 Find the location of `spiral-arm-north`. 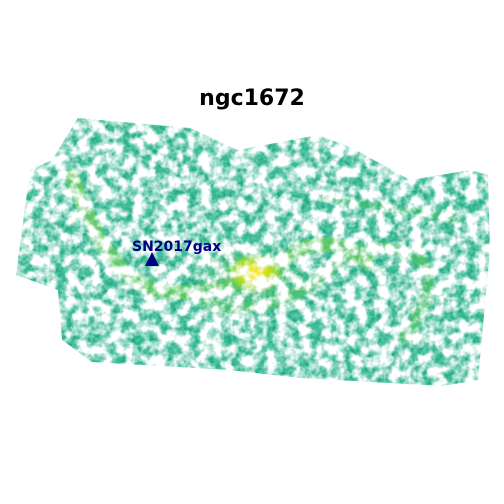

spiral-arm-north is located at coordinates (389, 207).